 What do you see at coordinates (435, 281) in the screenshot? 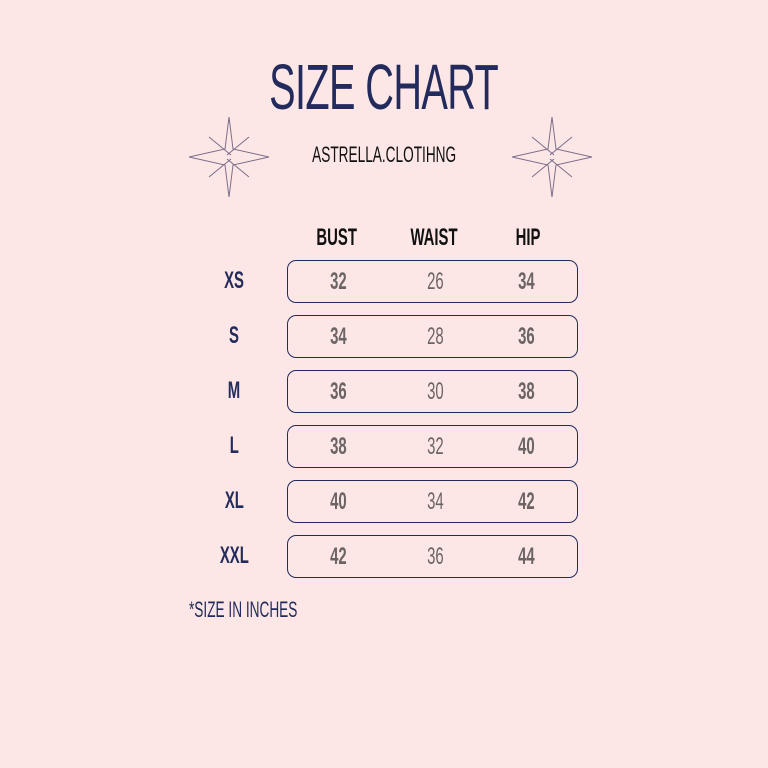
I see `waist-value: 26` at bounding box center [435, 281].